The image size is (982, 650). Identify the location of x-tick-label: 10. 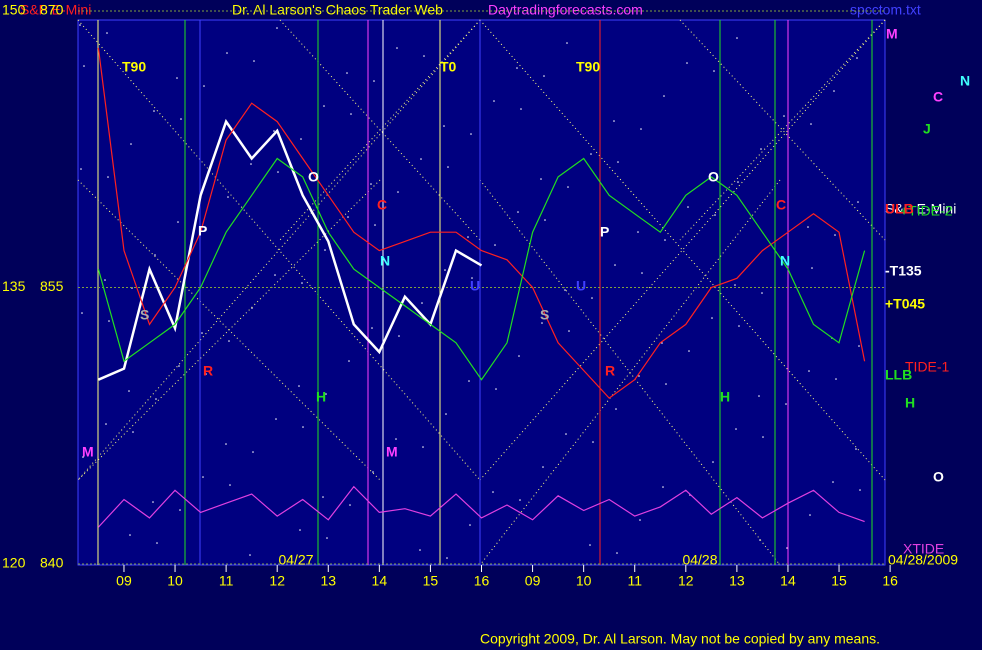
(584, 581).